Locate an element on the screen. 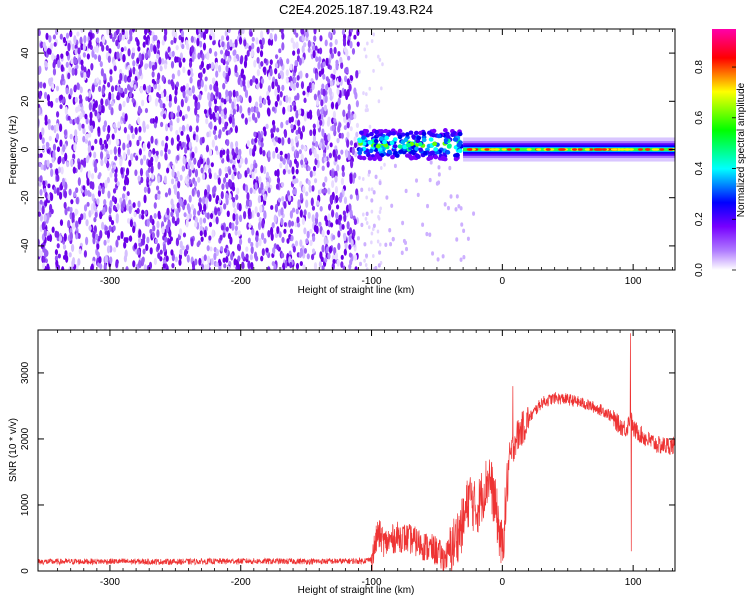 This screenshot has height=600, width=750. snr-ytick-label: 3000 is located at coordinates (25, 372).